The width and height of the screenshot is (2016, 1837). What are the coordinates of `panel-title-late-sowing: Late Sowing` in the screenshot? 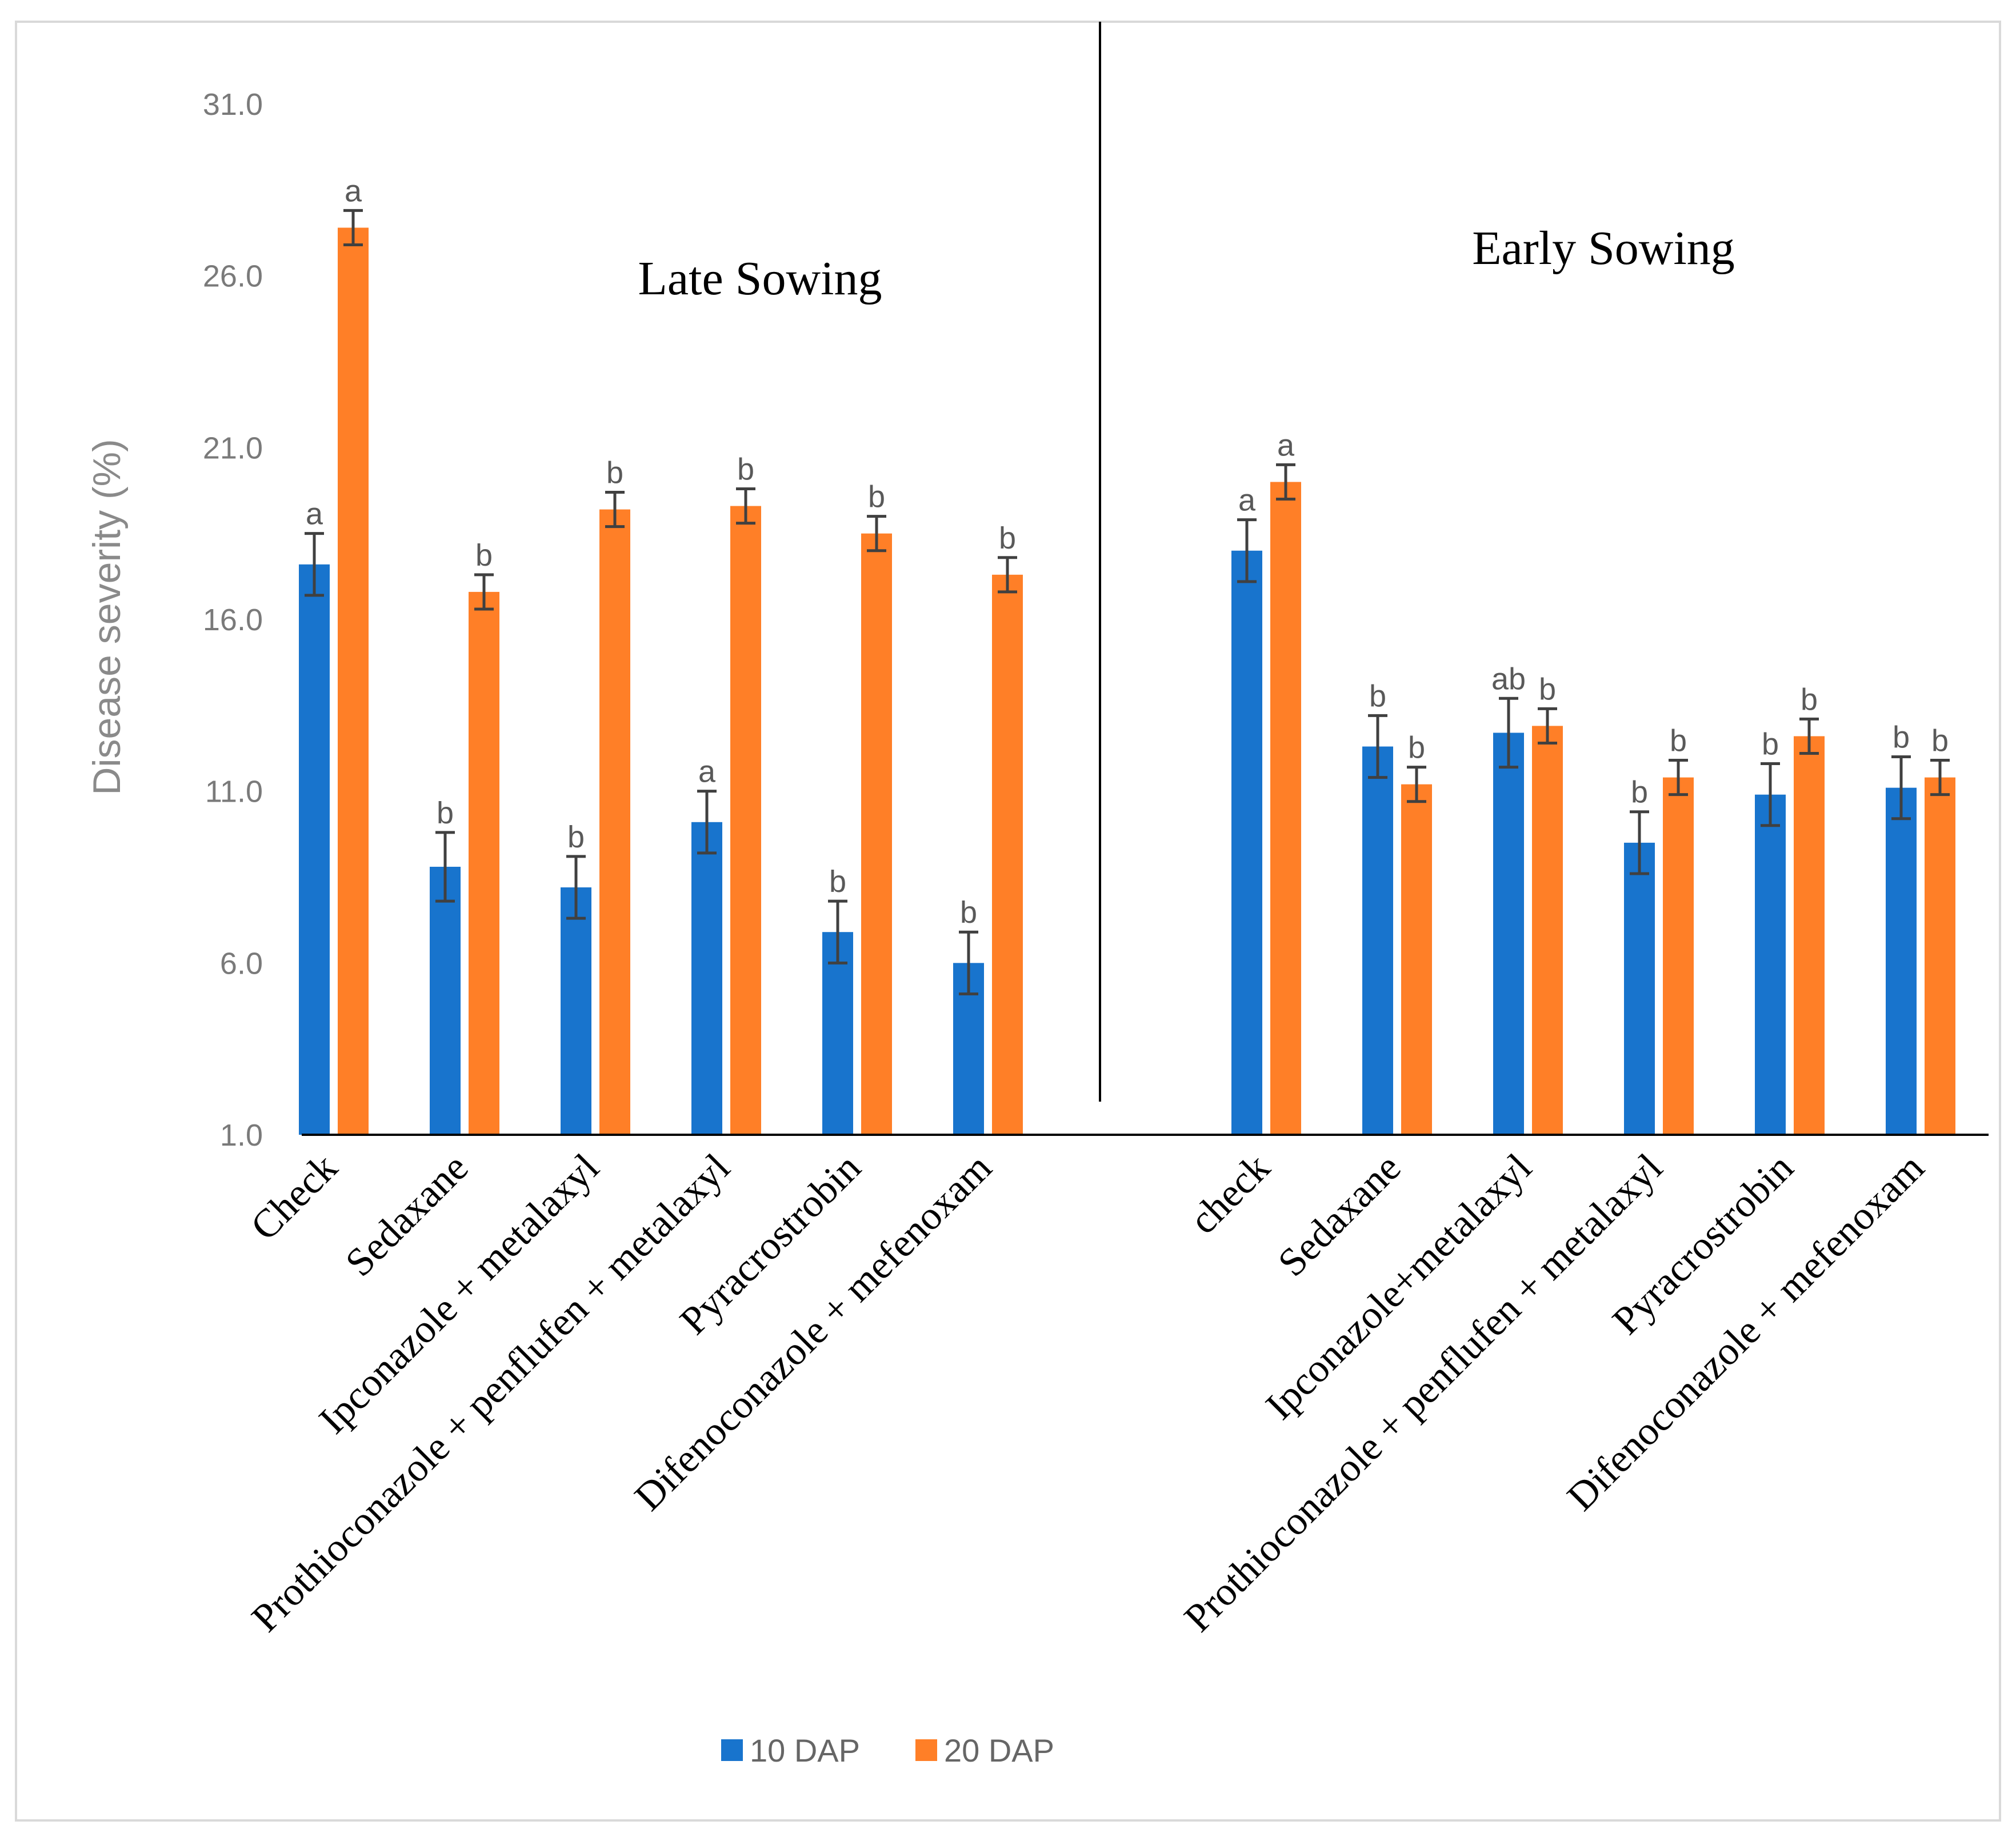 It's located at (760, 278).